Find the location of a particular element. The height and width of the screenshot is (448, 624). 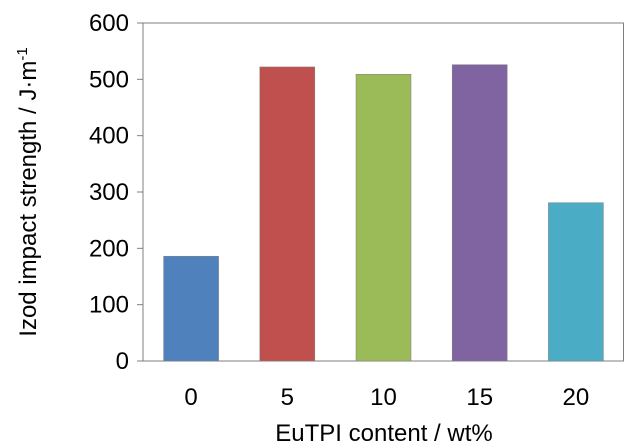

y-axis-title-main: Izod impact strength / J·m is located at coordinates (28, 199).